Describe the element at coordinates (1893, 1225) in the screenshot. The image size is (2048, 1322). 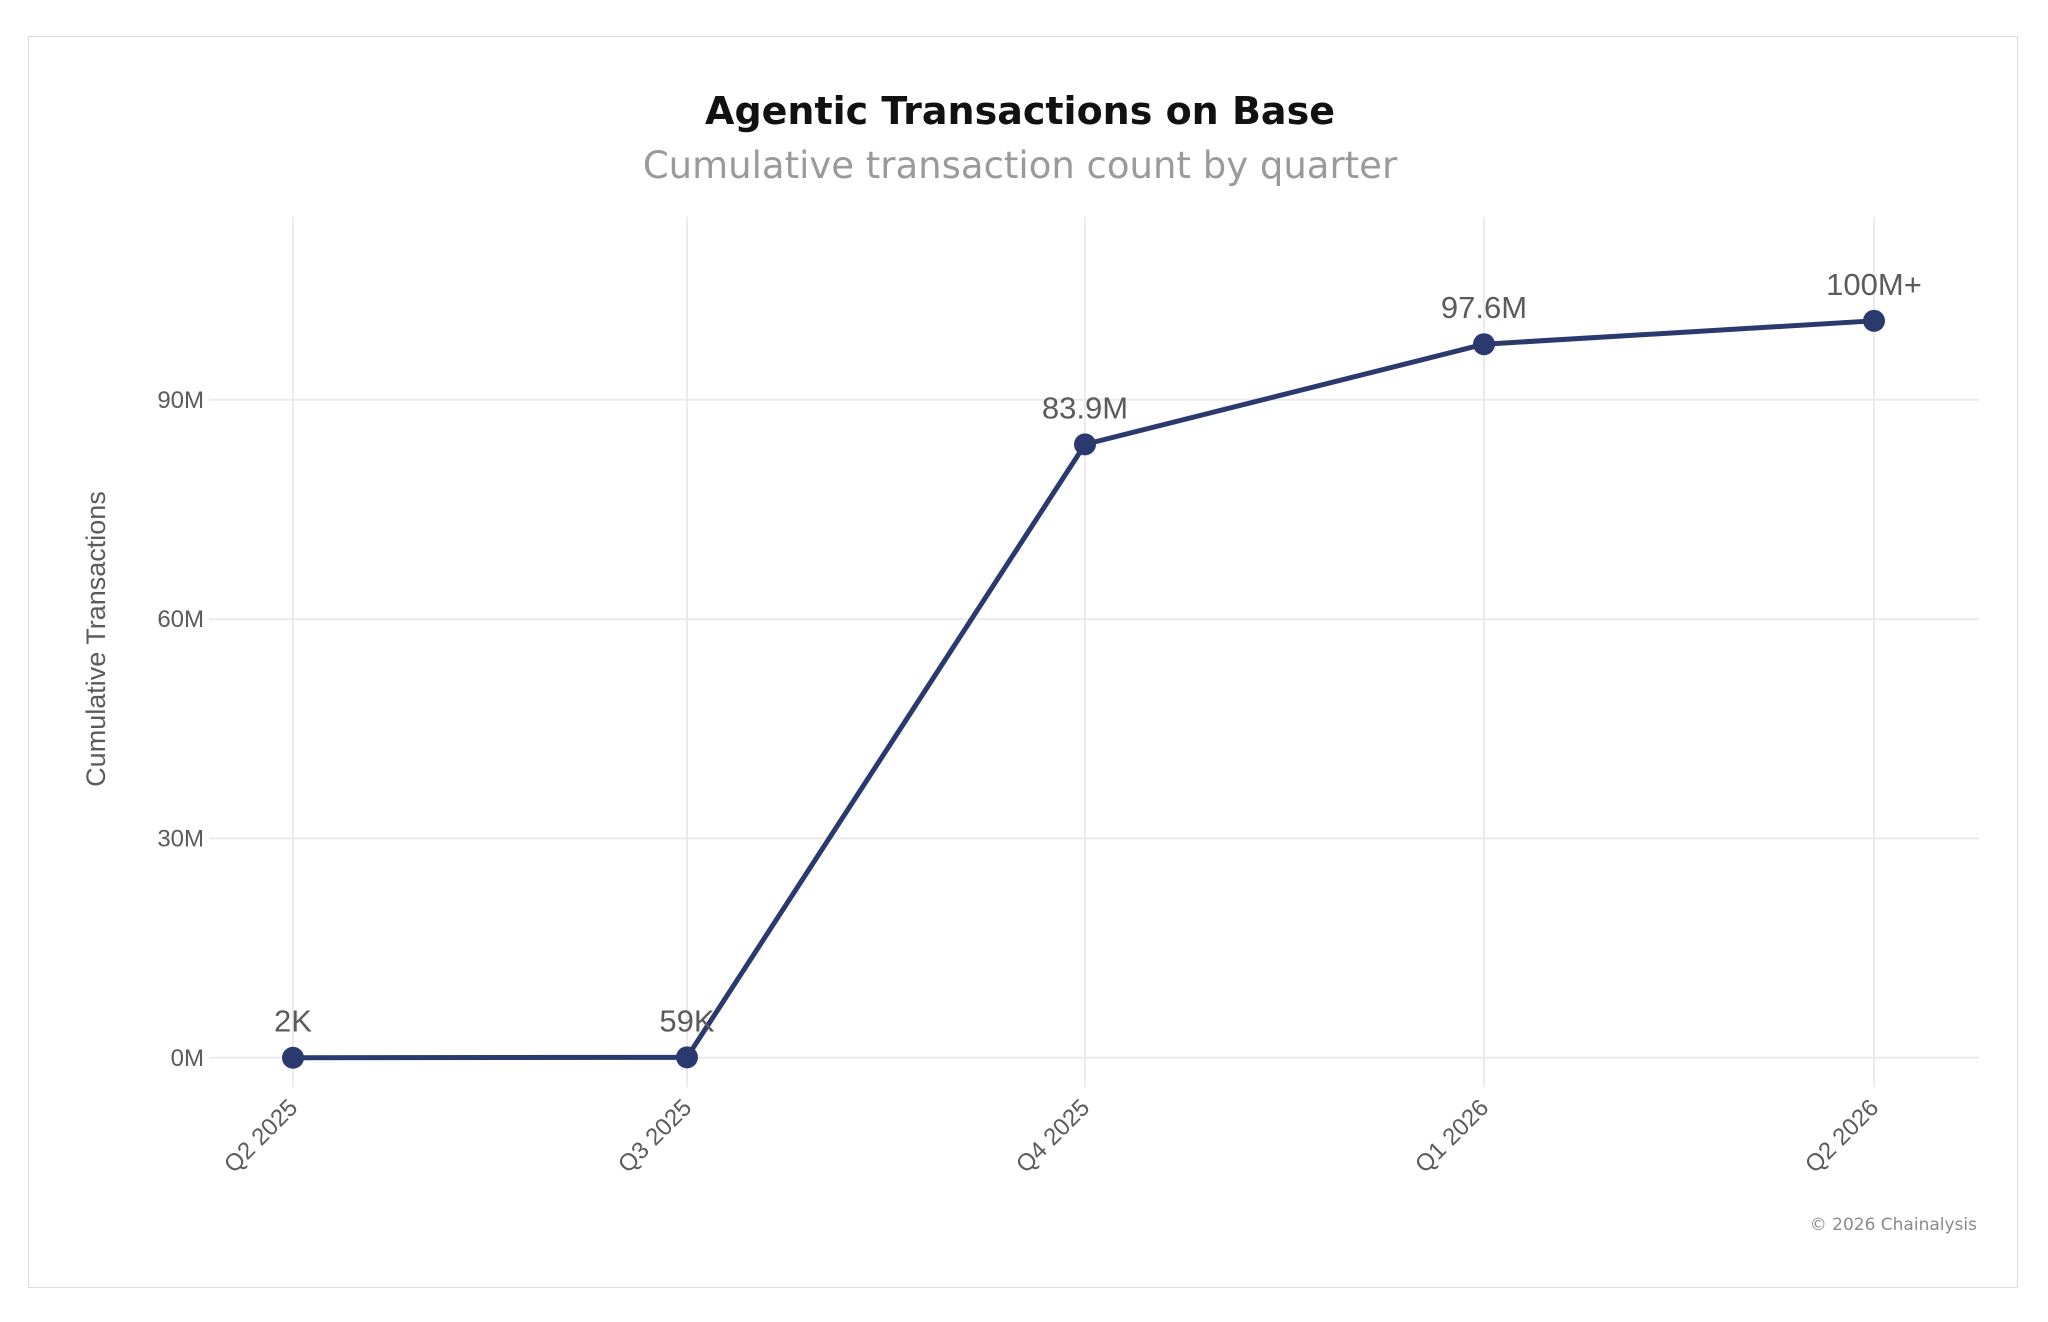
I see `chart-credit: © 2026 Chainalysis` at that location.